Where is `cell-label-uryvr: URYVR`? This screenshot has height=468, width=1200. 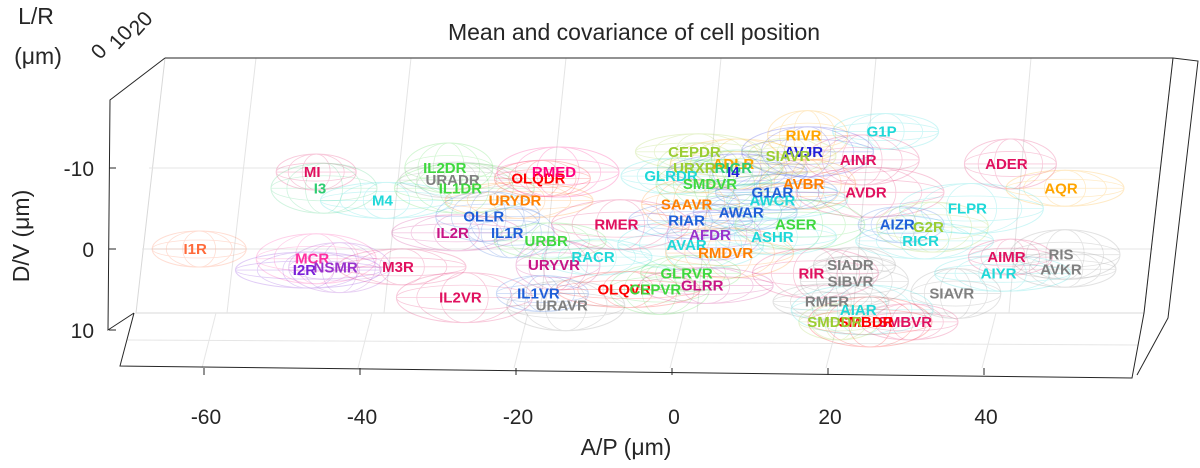
cell-label-uryvr: URYVR is located at coordinates (554, 265).